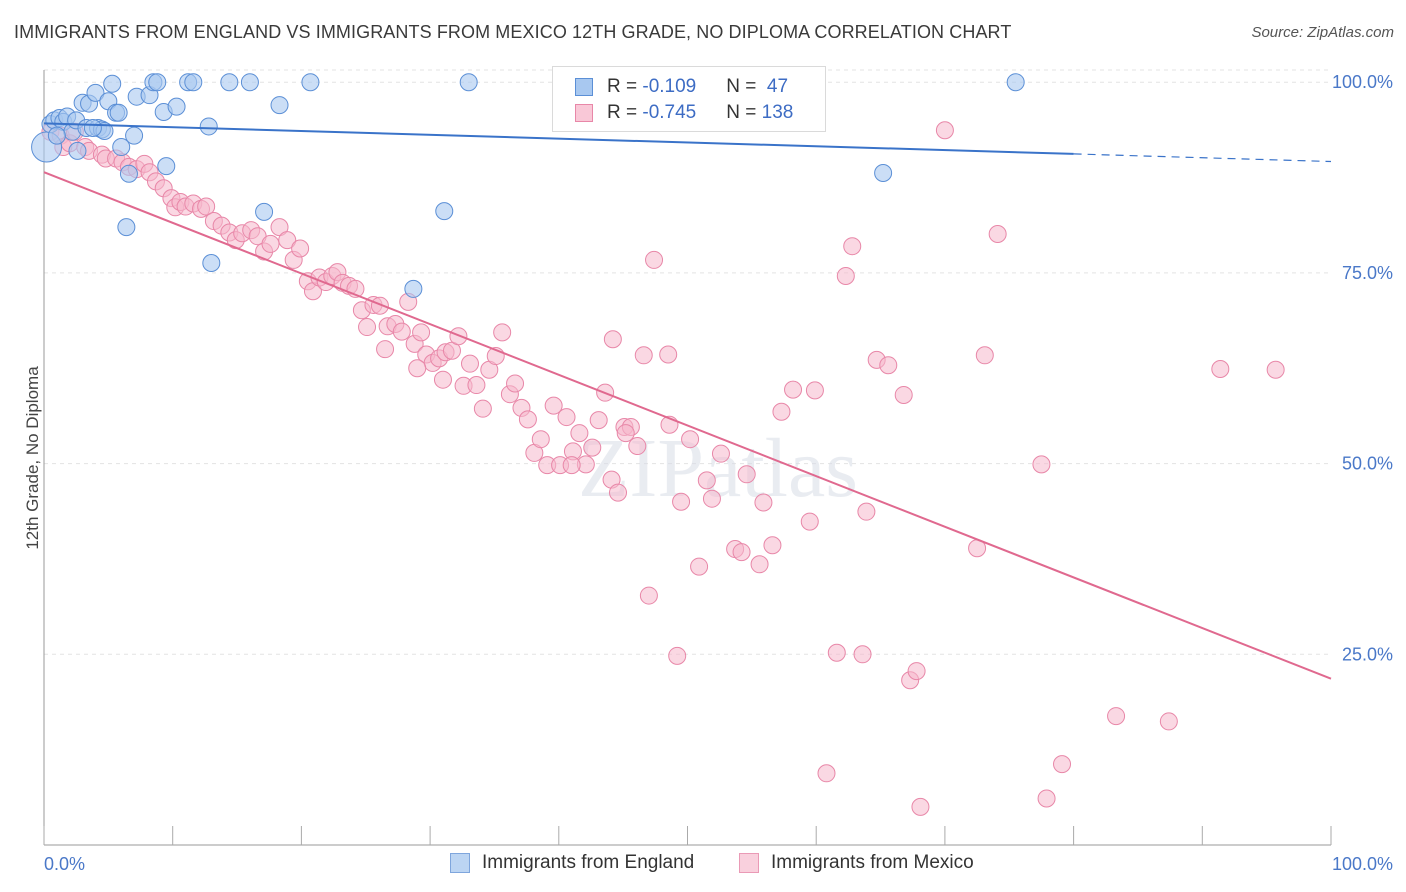  What do you see at coordinates (744, 86) in the screenshot?
I see `legend-england-n-label: N =` at bounding box center [744, 86].